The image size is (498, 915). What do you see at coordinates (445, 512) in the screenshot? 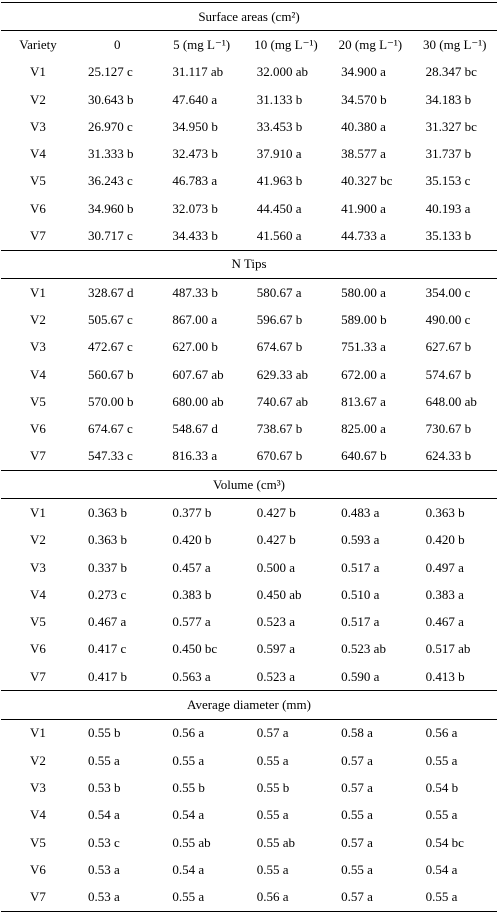
I see `value-cell: 0.363 b` at bounding box center [445, 512].